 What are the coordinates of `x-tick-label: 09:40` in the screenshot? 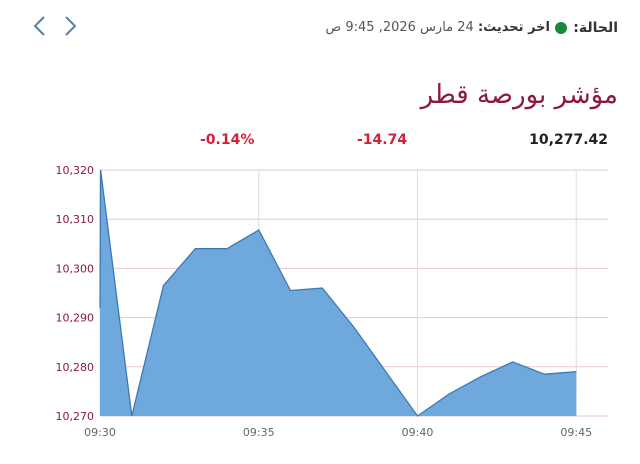 It's located at (418, 432).